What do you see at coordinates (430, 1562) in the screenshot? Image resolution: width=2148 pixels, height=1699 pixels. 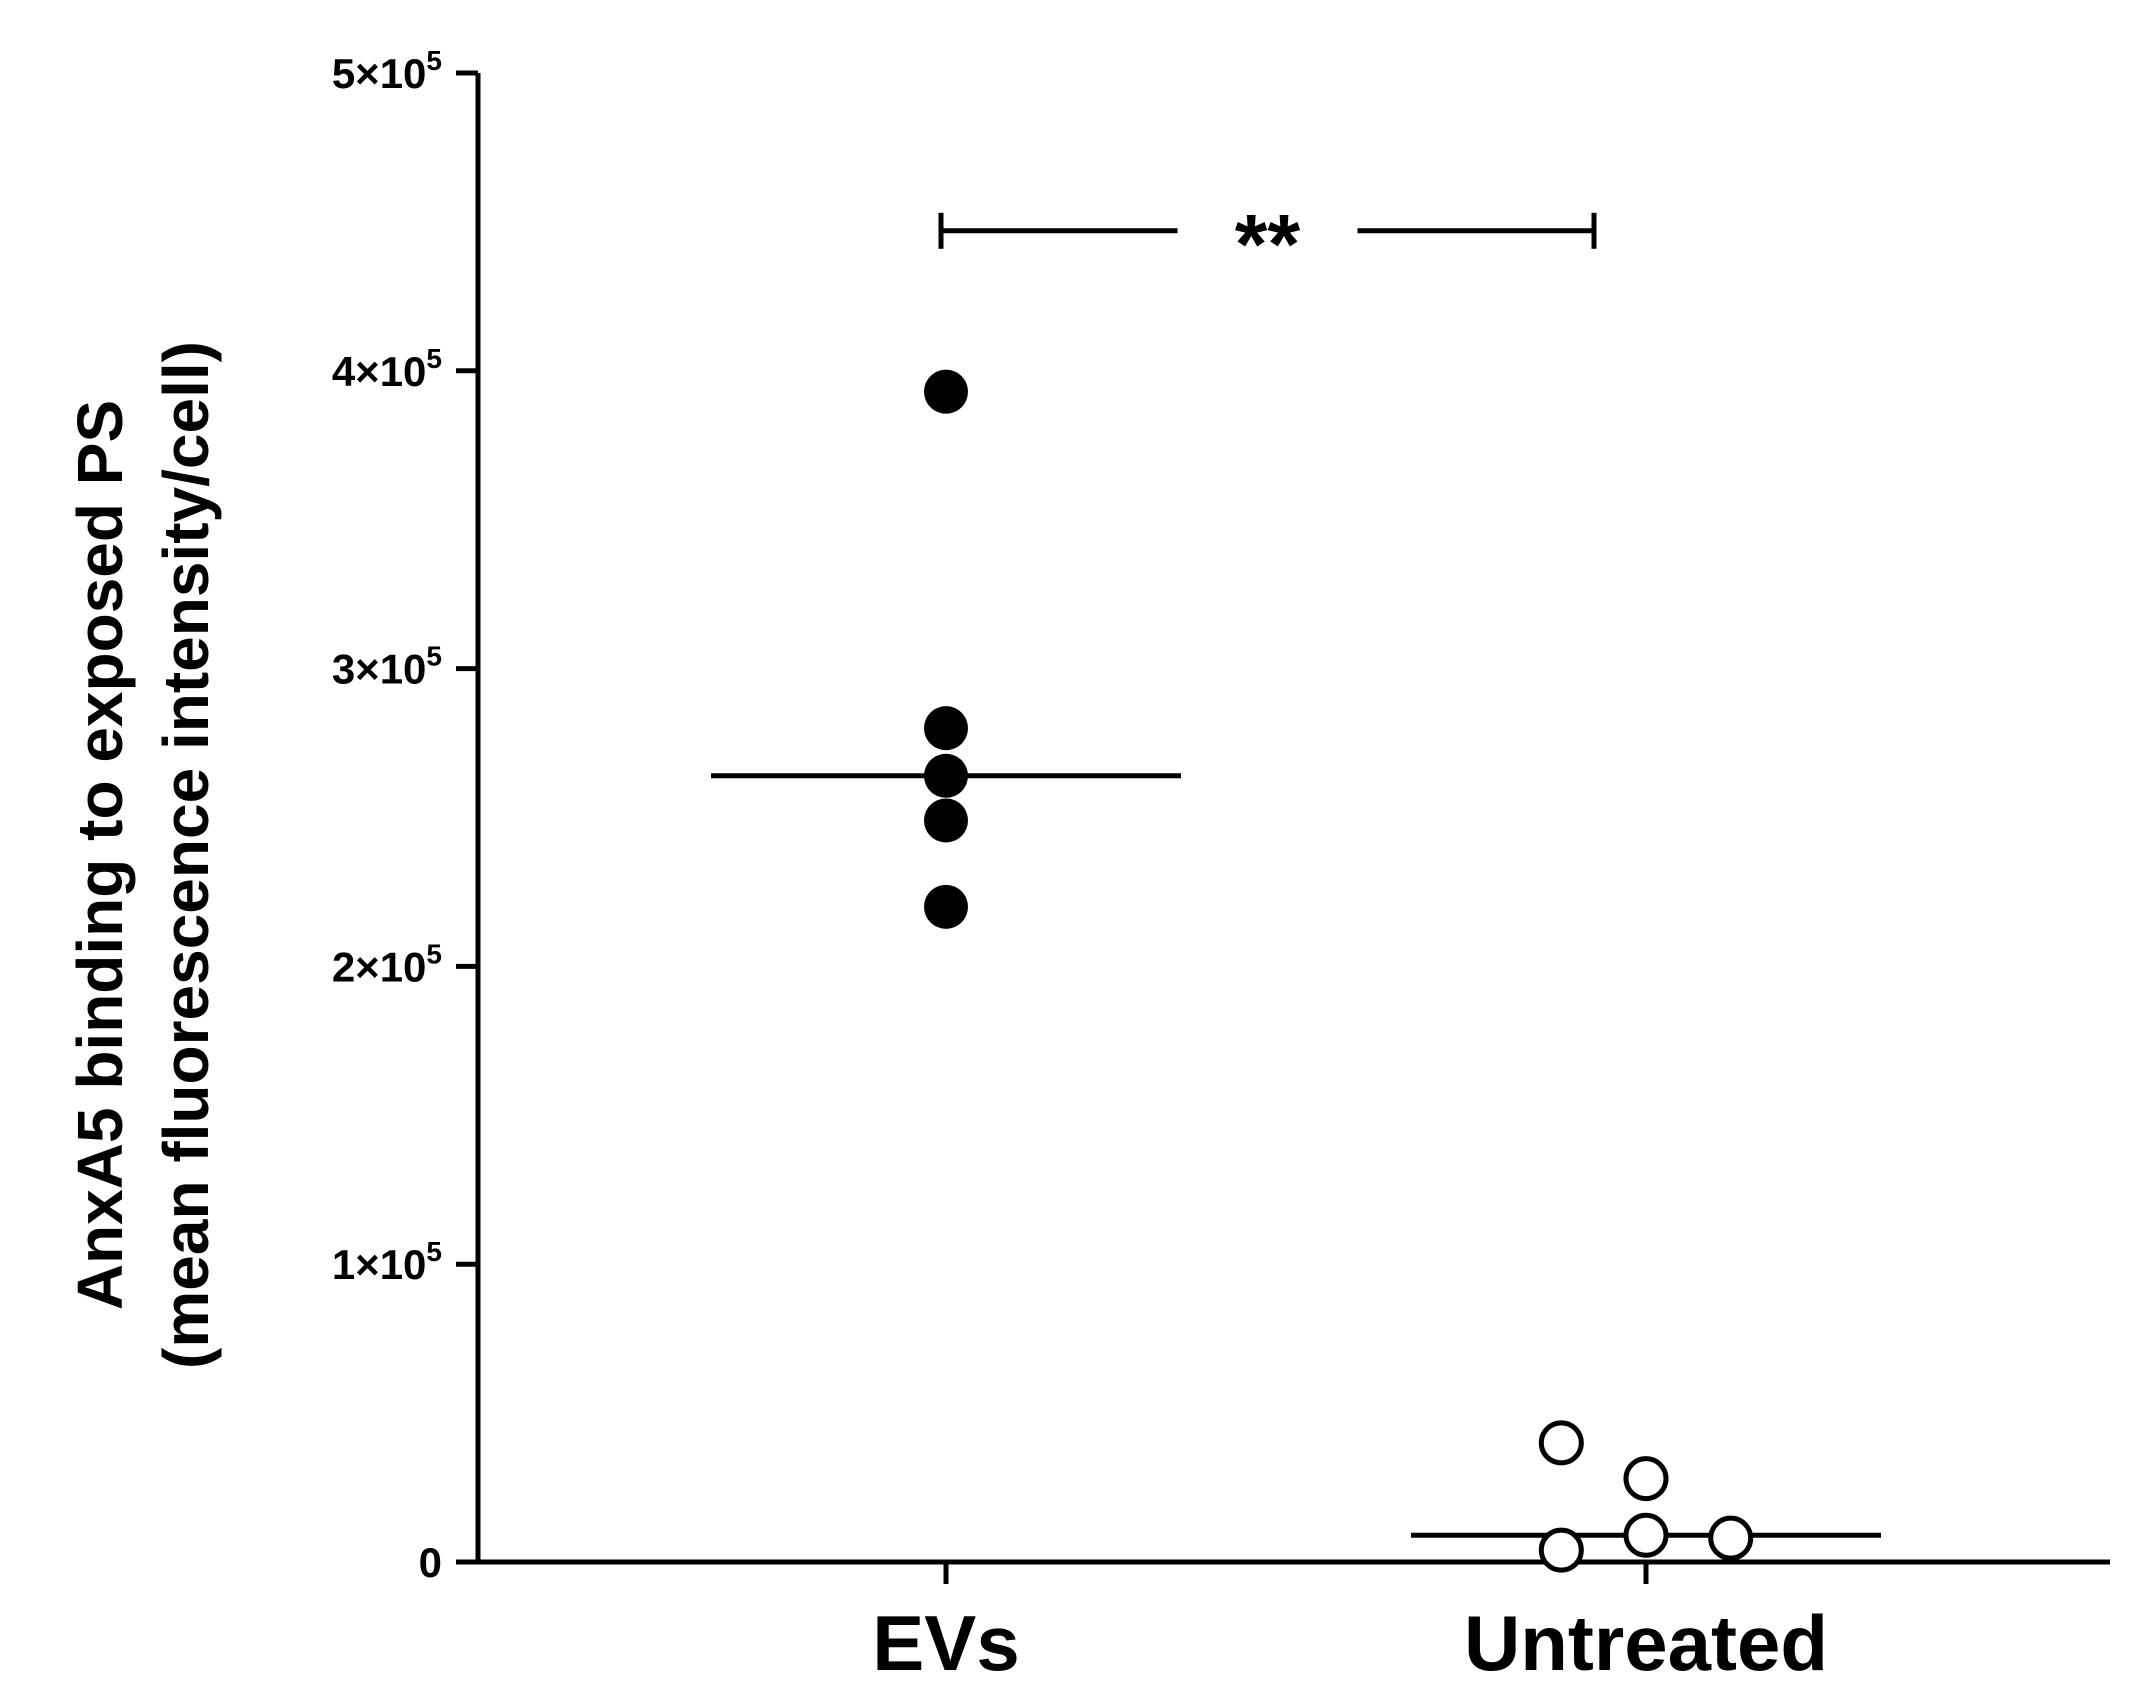 I see `y-tick-label: 0` at bounding box center [430, 1562].